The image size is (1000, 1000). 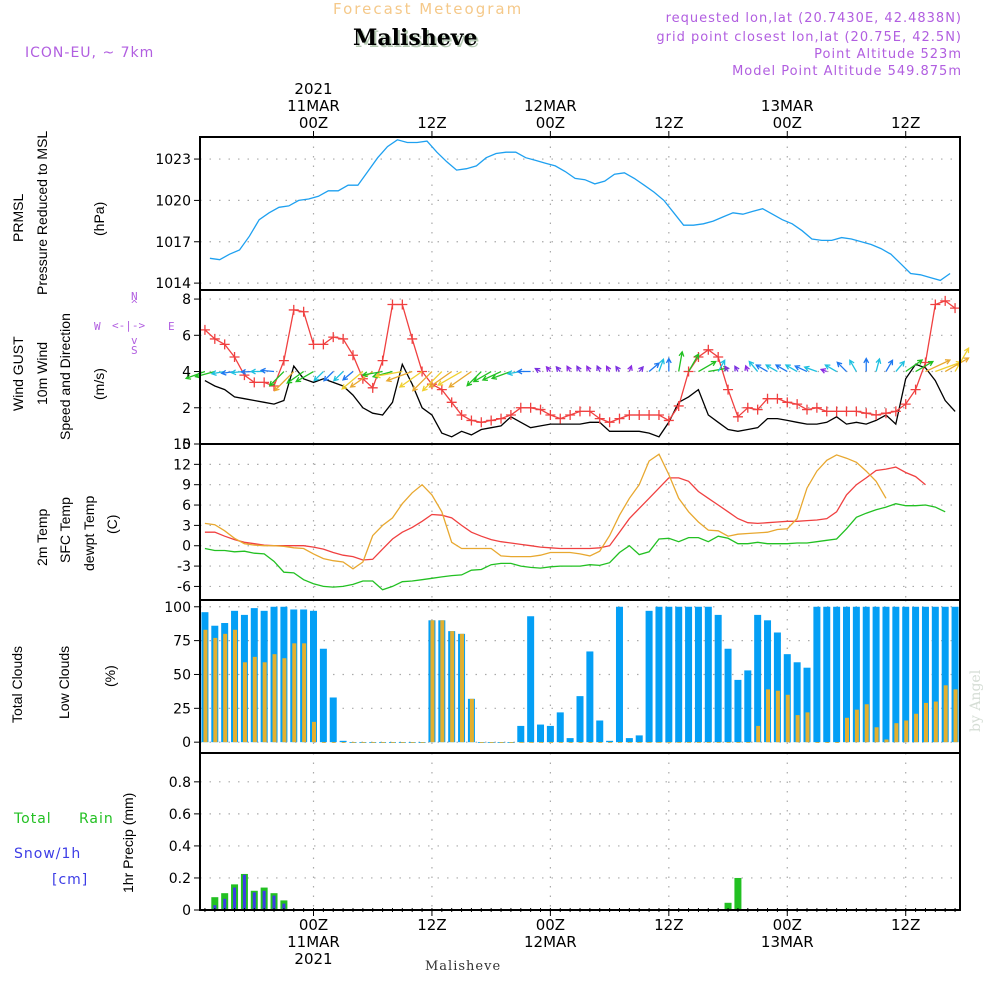 What do you see at coordinates (575, 547) in the screenshot?
I see `temp-dewpt-line` at bounding box center [575, 547].